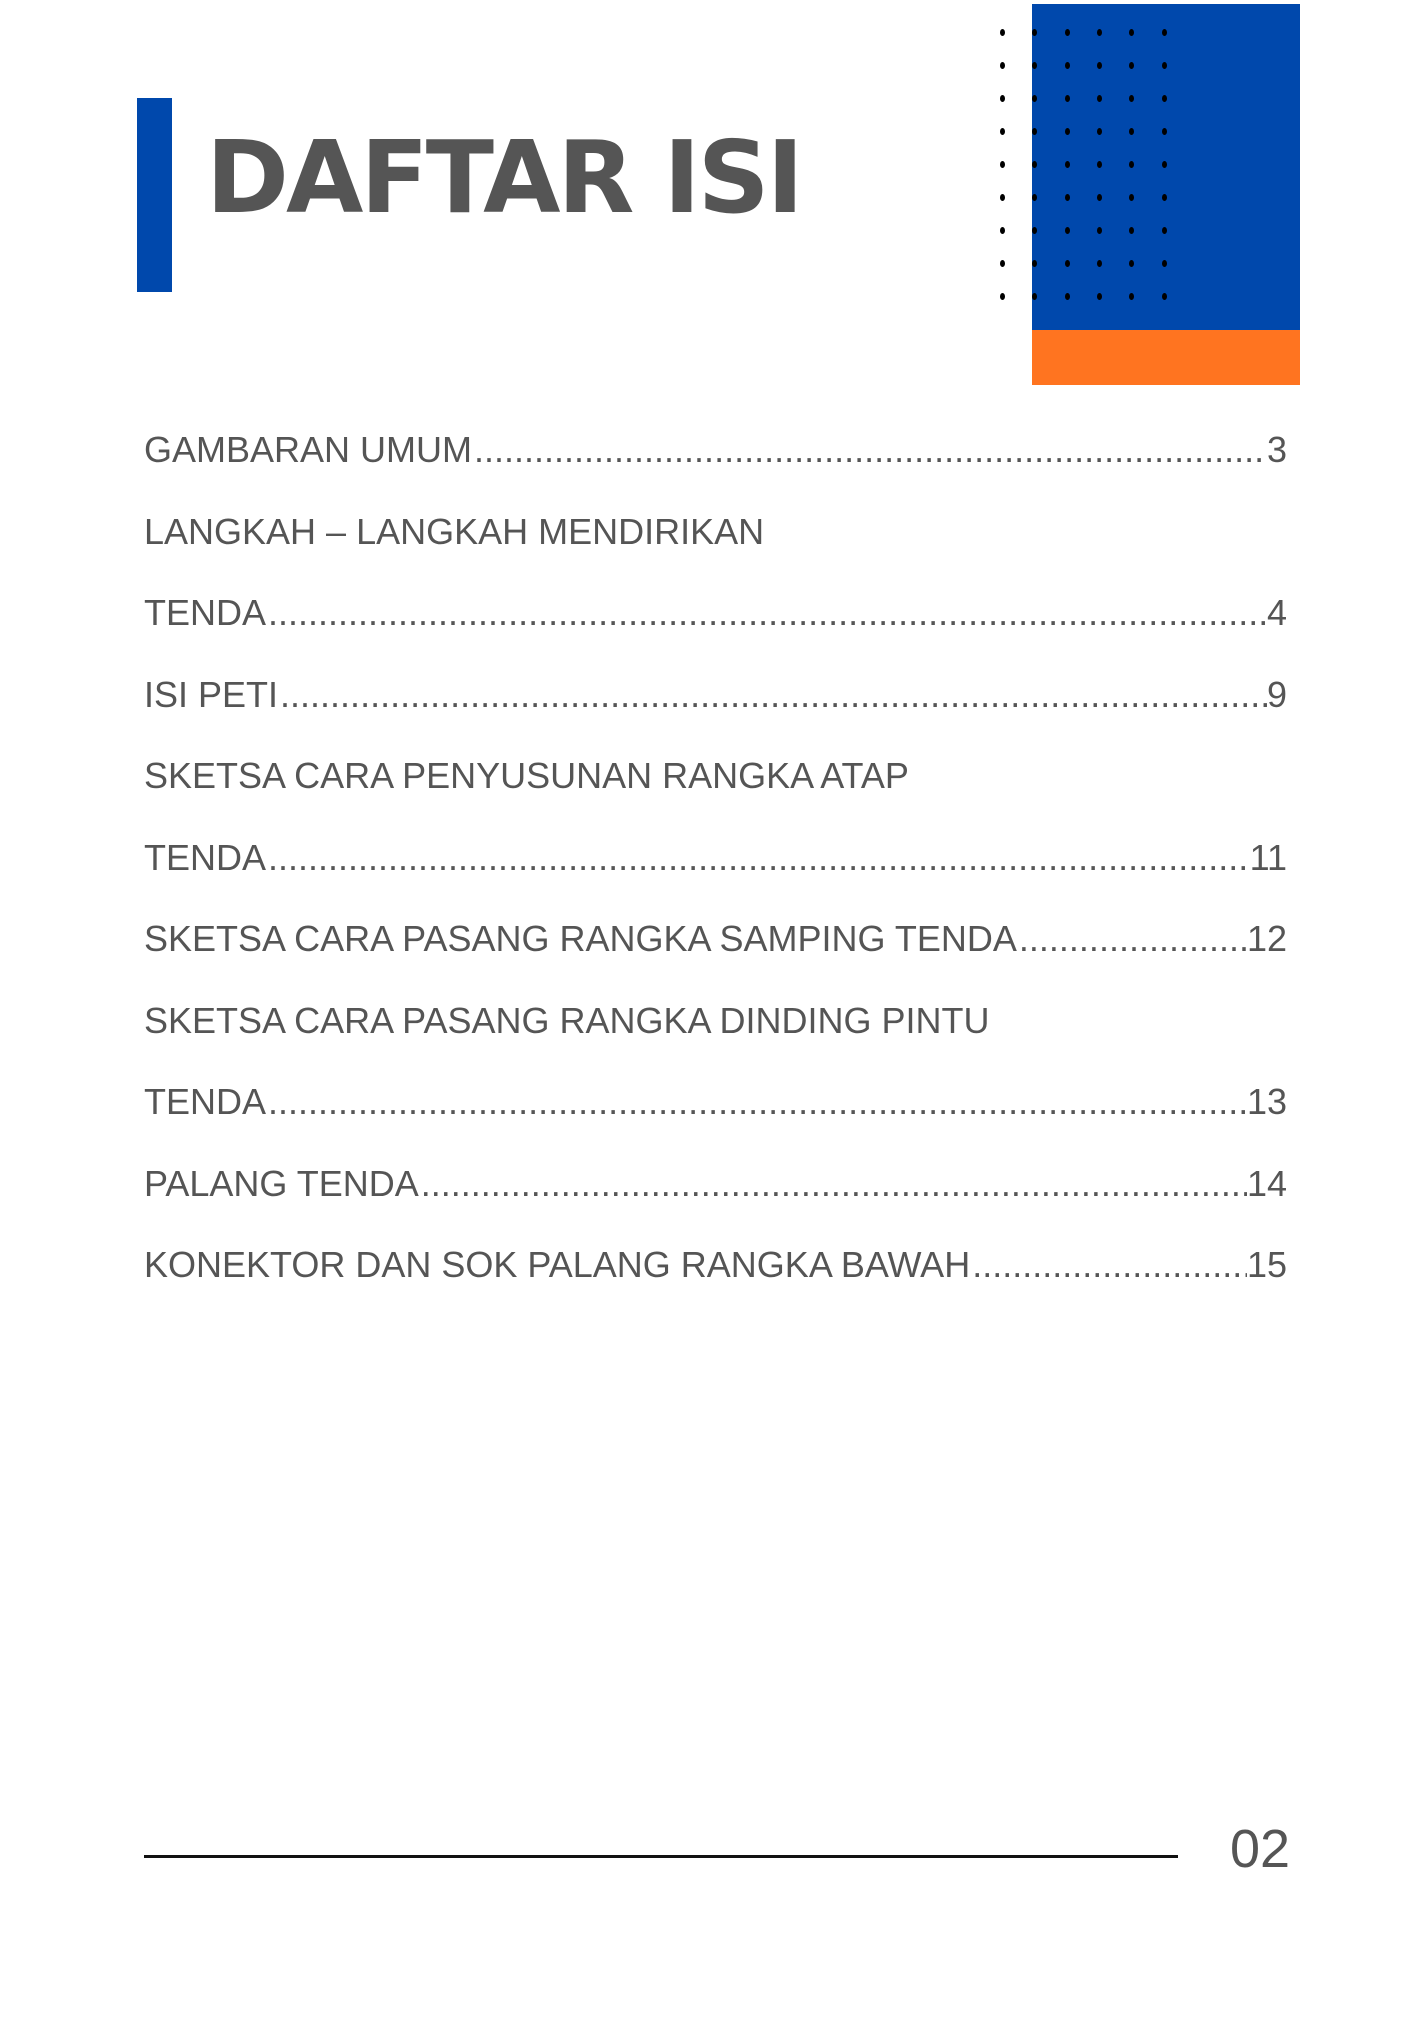  I want to click on page-title: DAFTAR ISI, so click(505, 177).